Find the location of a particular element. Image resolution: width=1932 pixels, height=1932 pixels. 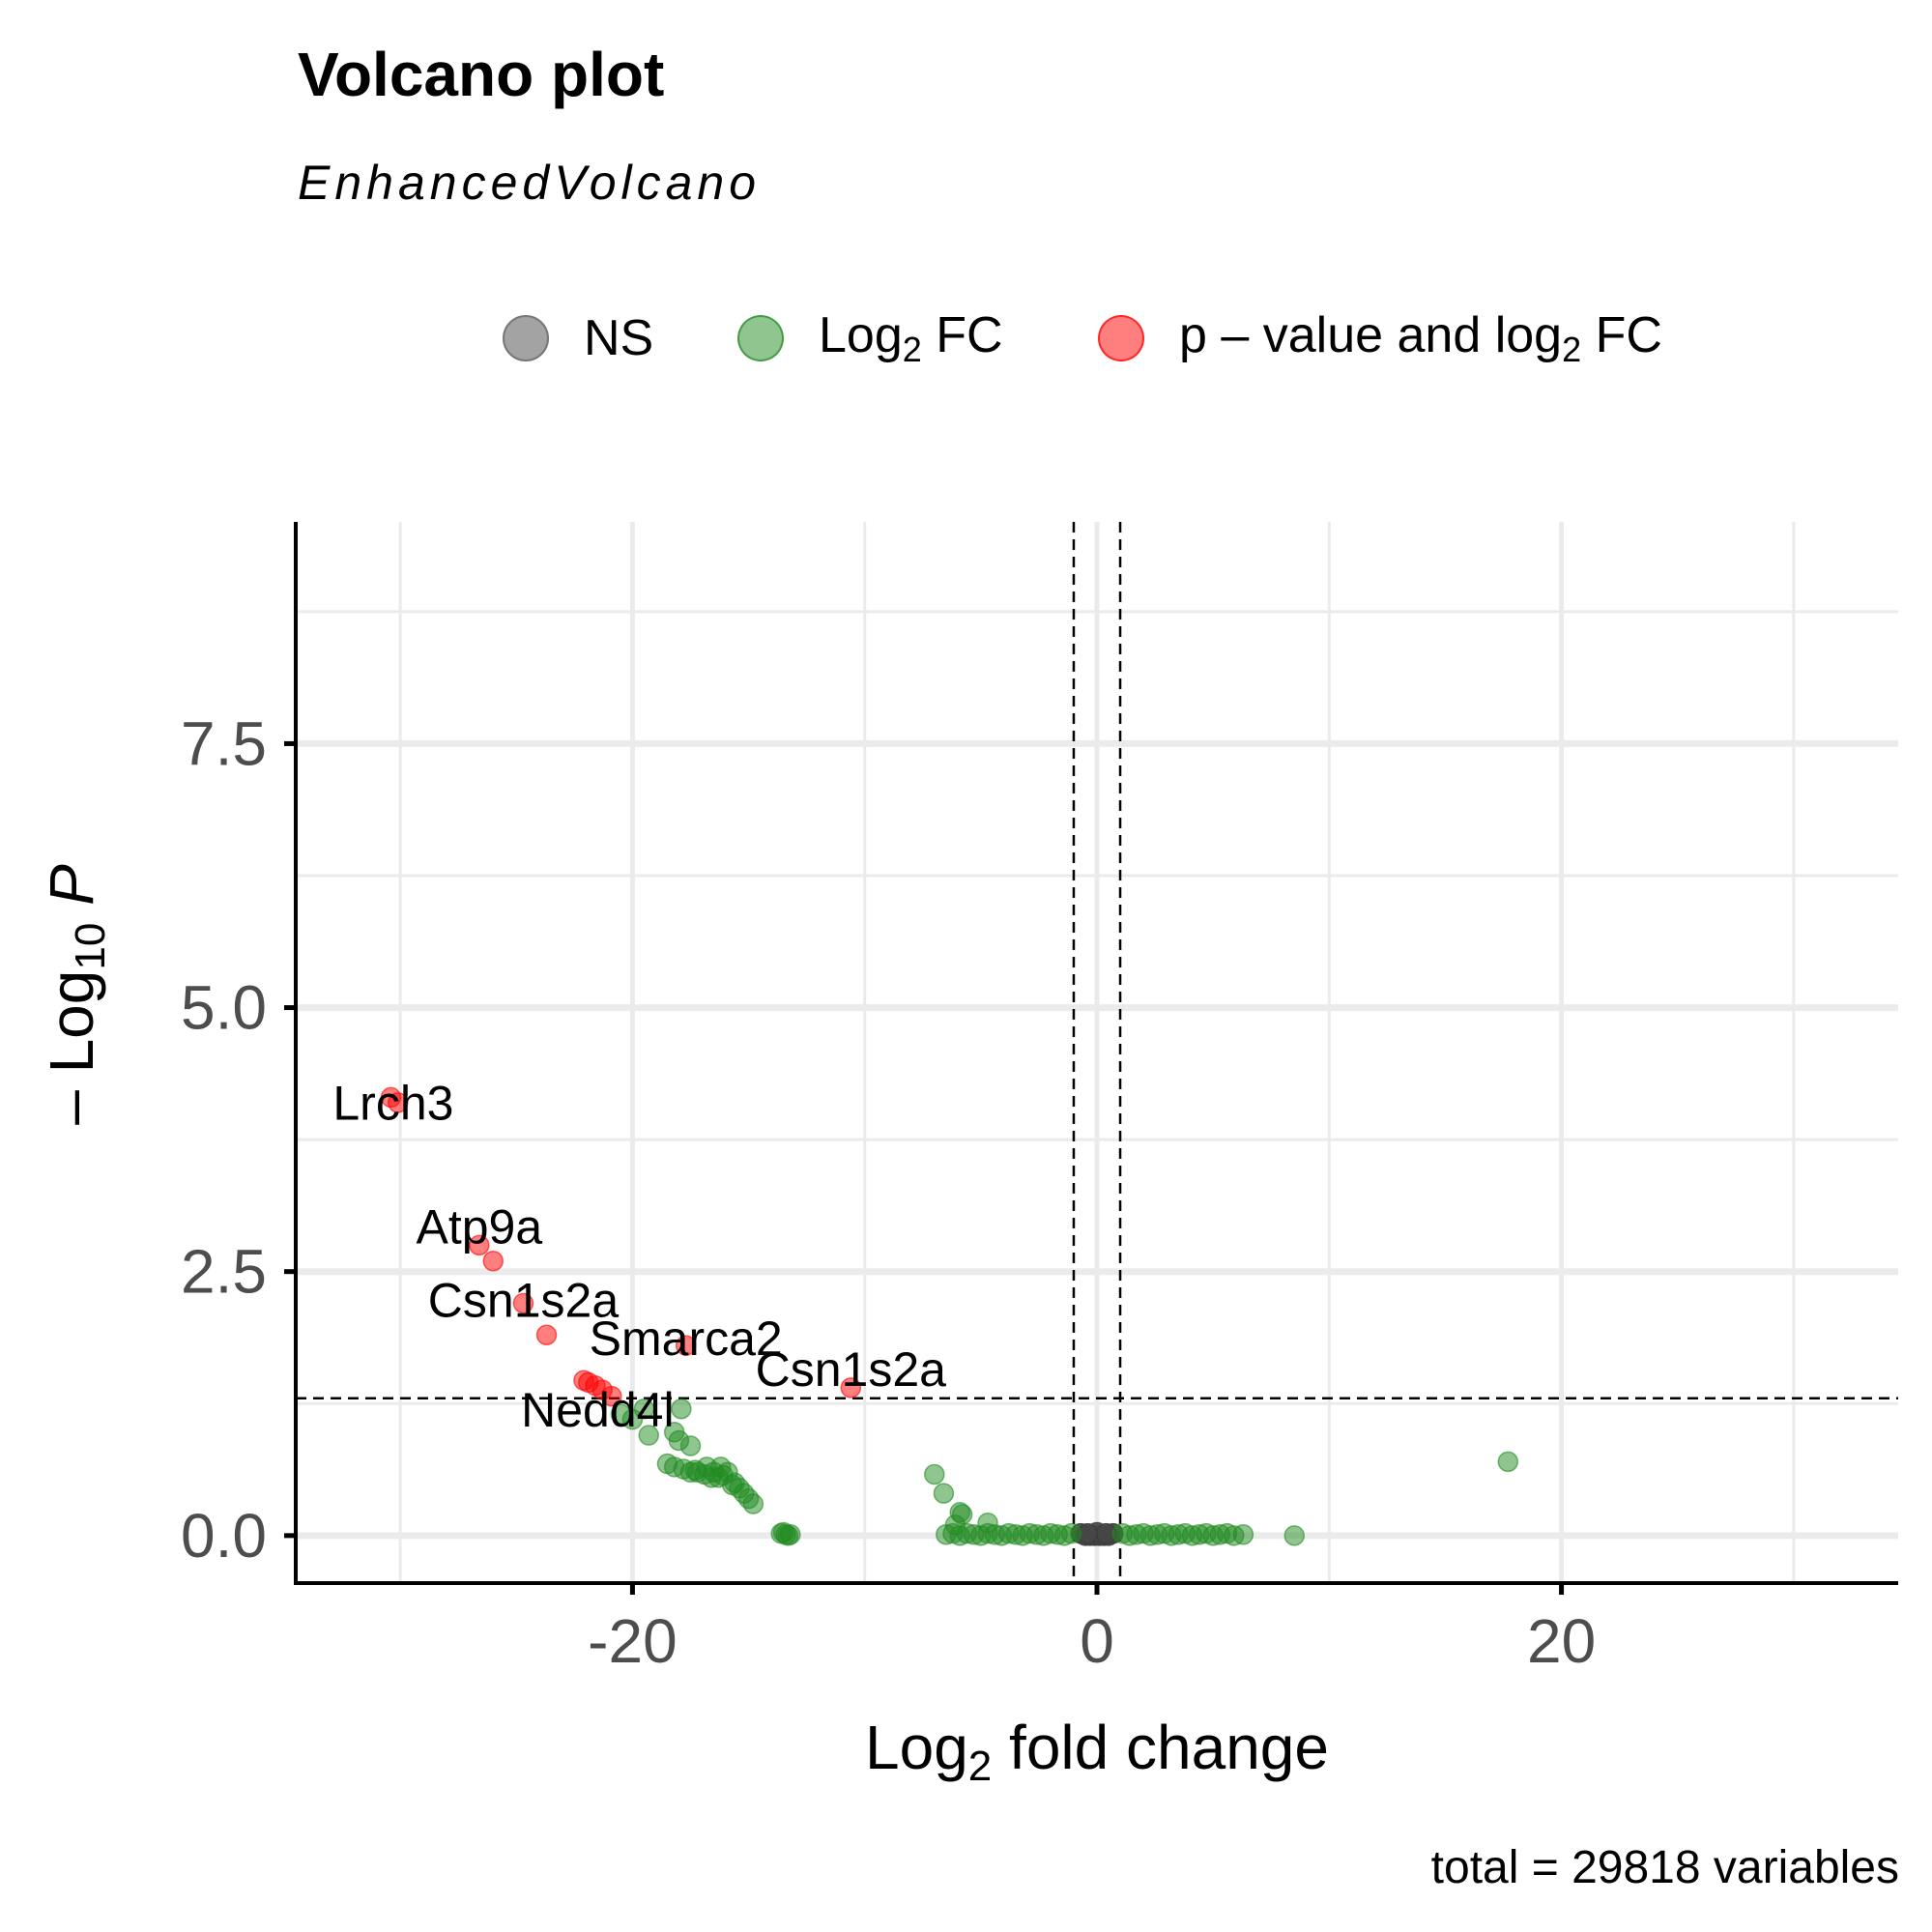

caption: total = 29818 variables is located at coordinates (1664, 1867).